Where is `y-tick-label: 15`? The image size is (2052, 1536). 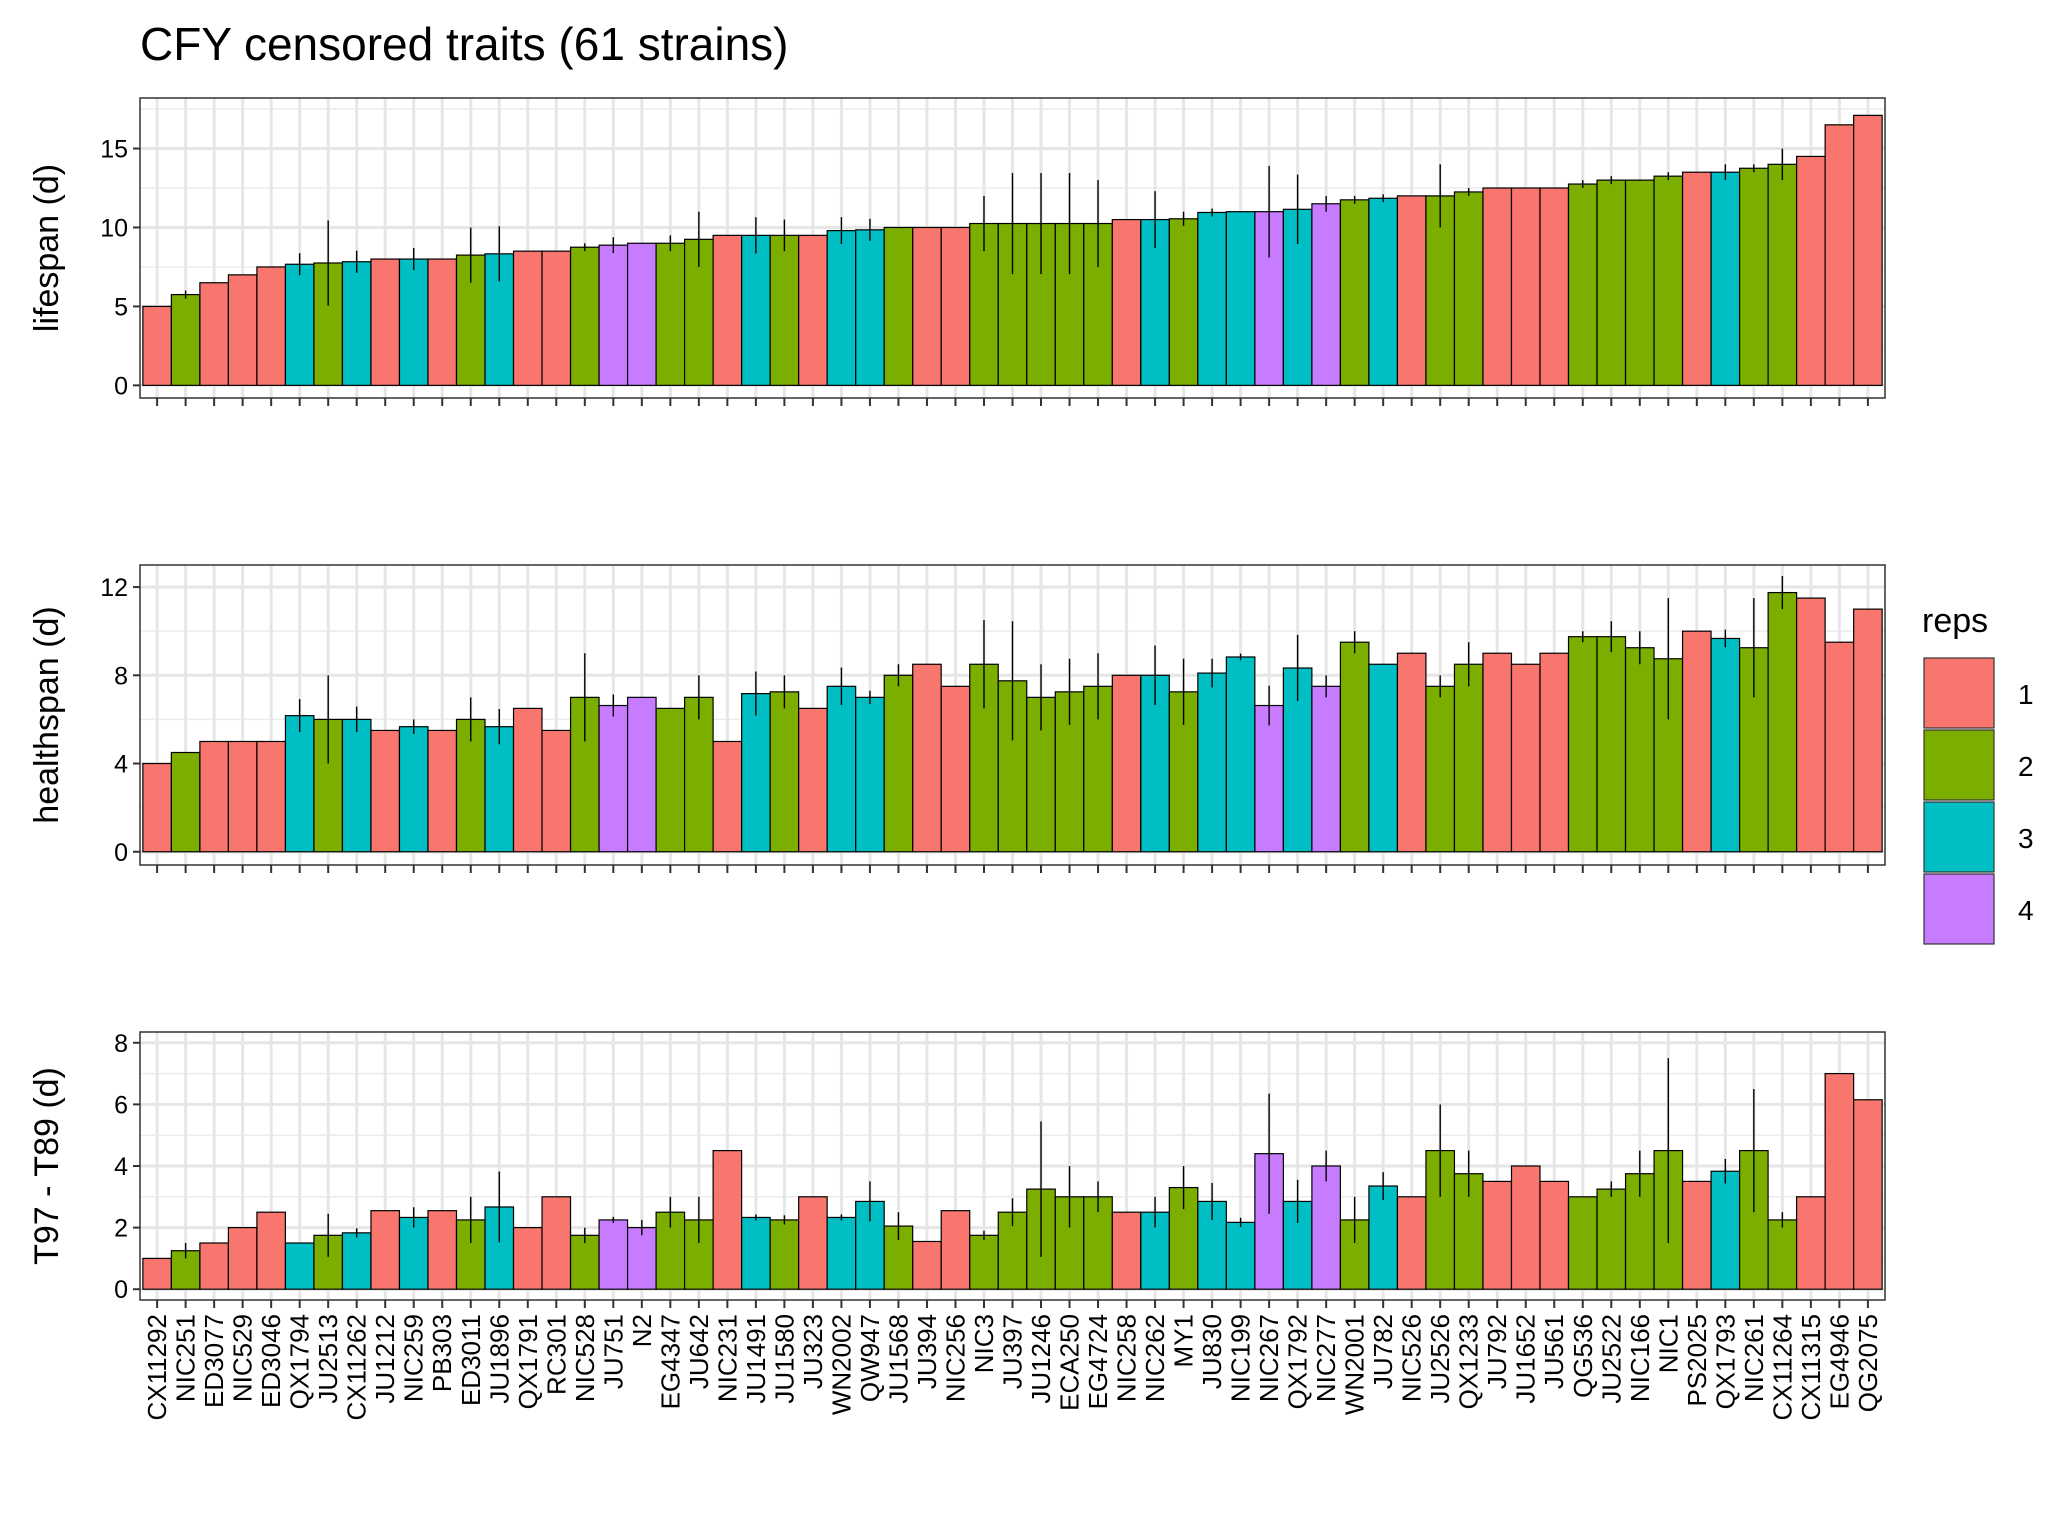
y-tick-label: 15 is located at coordinates (114, 150).